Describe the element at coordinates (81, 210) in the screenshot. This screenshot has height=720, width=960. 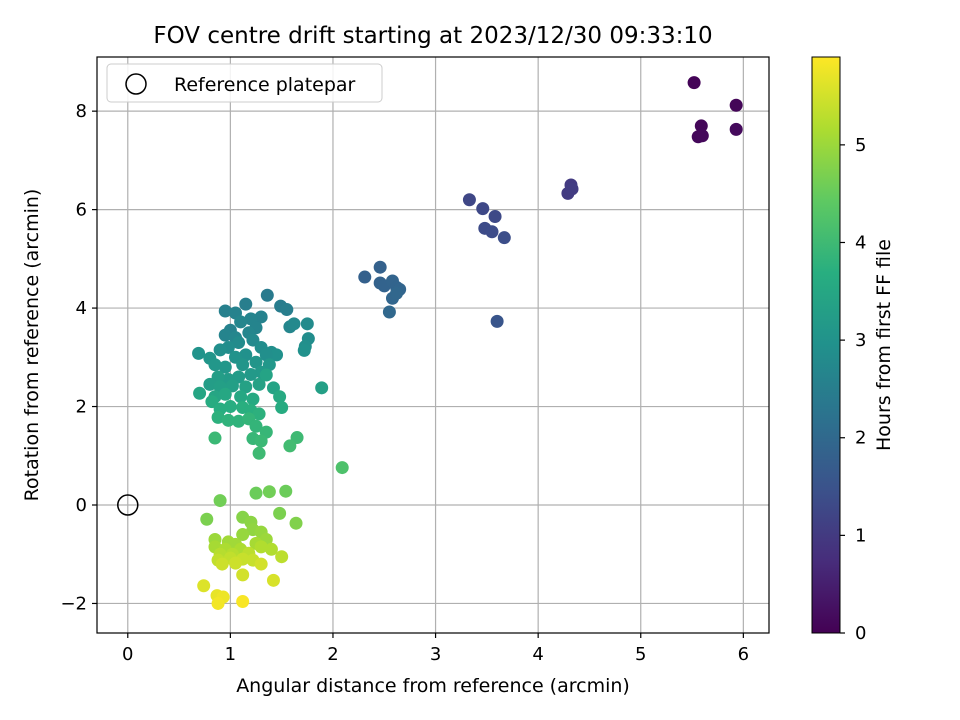
I see `y-tick-label: 6` at that location.